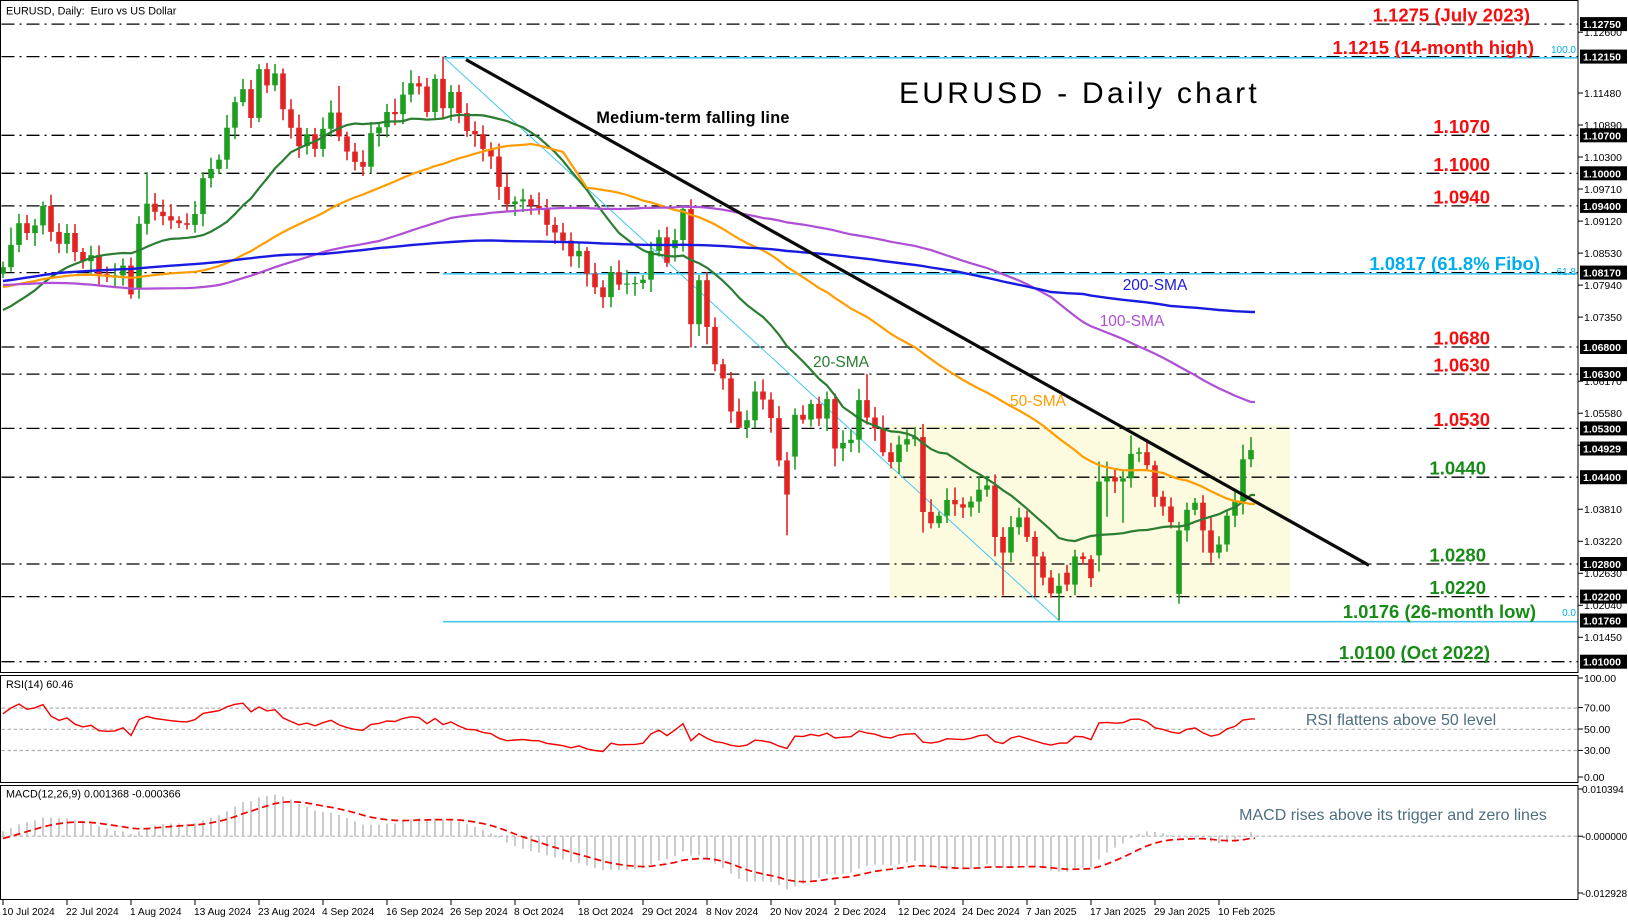 The image size is (1628, 924). I want to click on svg-text: 1.04400, so click(1602, 478).